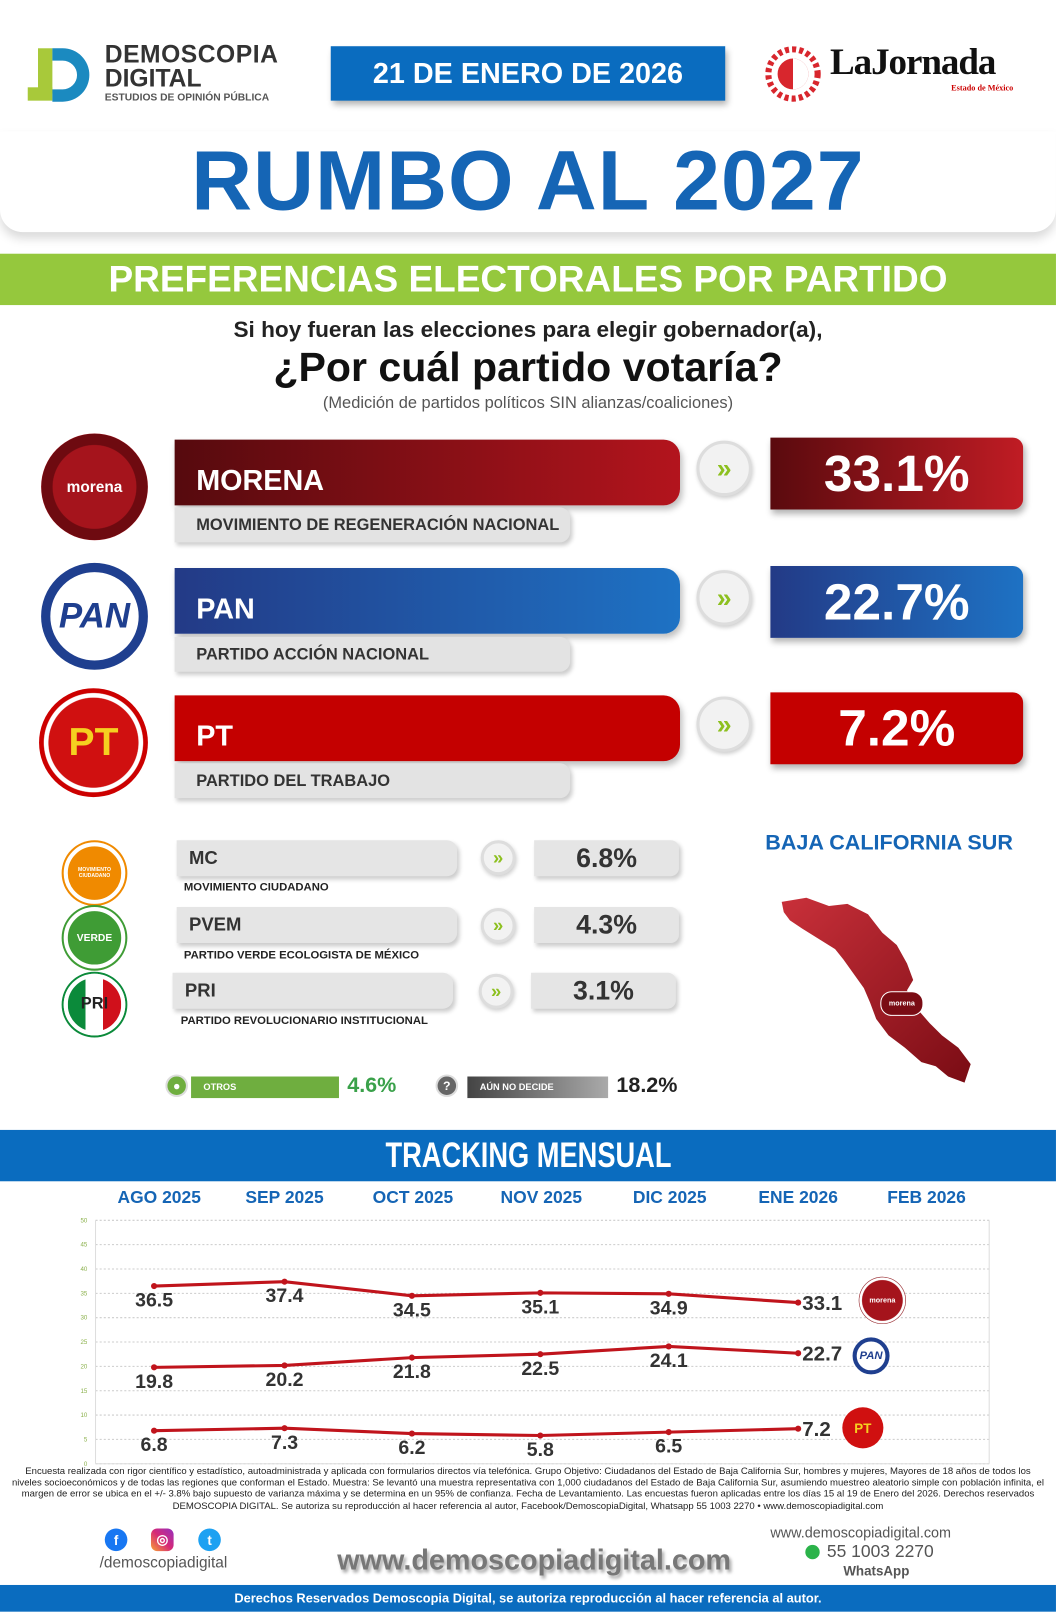 The width and height of the screenshot is (1056, 1612). Describe the element at coordinates (285, 1380) in the screenshot. I see `data-label: 20.2` at that location.